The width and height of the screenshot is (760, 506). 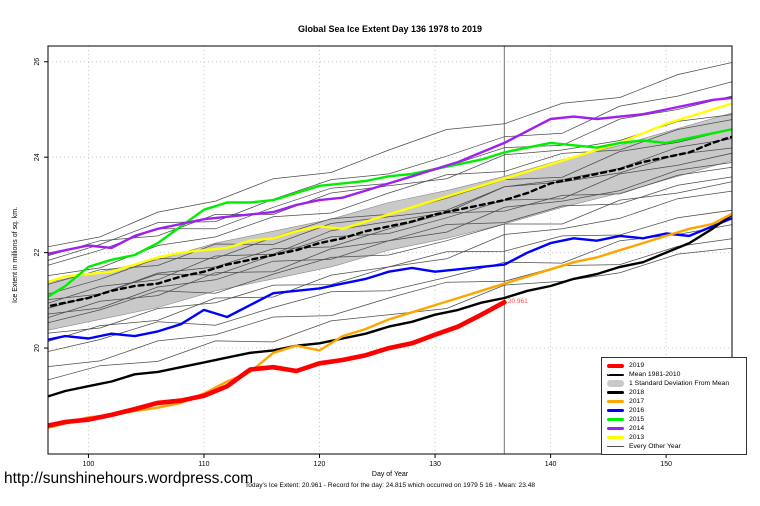 I want to click on legend-entry: 2017, so click(x=674, y=401).